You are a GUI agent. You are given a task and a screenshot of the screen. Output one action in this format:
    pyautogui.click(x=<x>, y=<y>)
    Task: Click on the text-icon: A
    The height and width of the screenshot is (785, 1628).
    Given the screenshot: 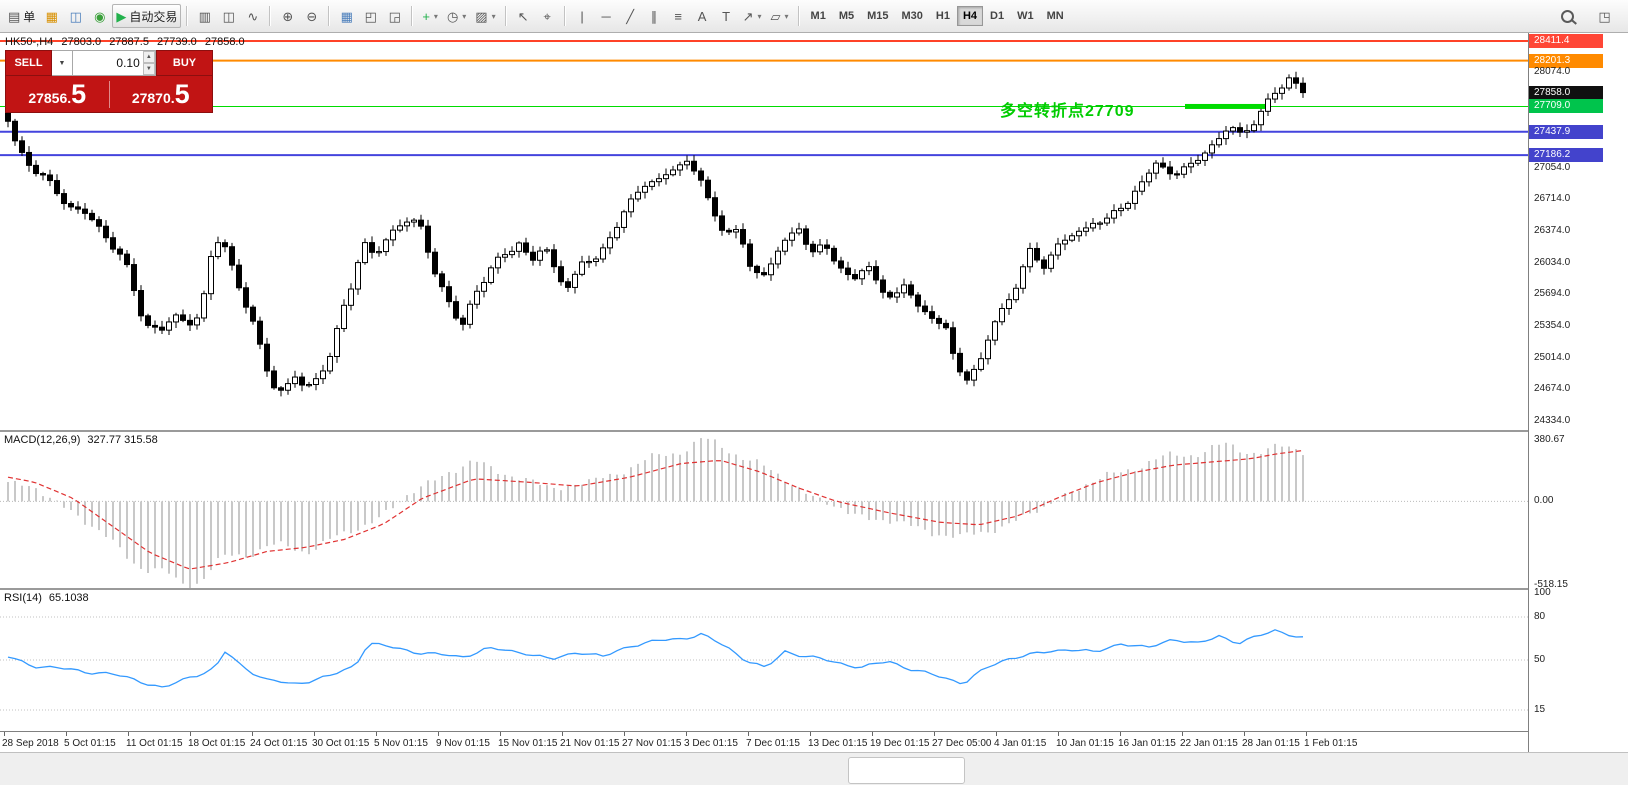 What is the action you would take?
    pyautogui.click(x=702, y=16)
    